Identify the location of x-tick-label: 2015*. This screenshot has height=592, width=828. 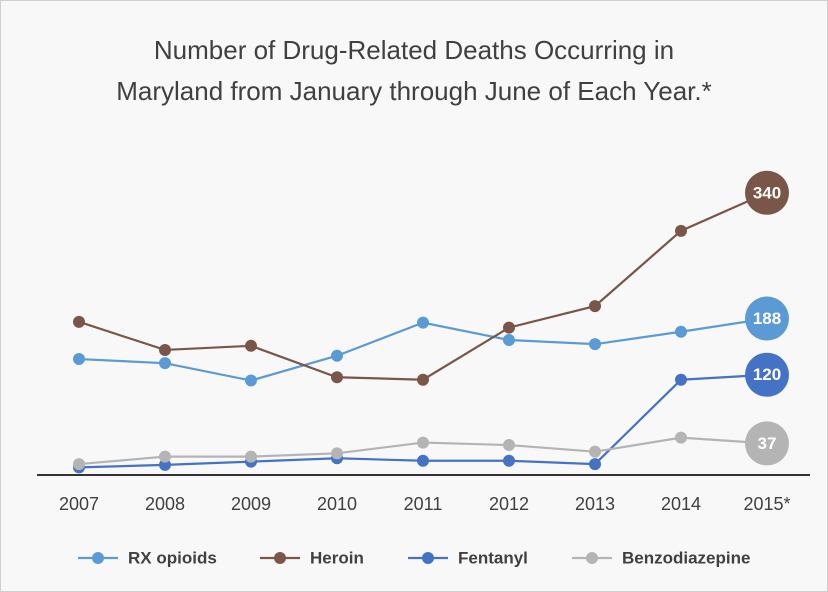
(766, 504).